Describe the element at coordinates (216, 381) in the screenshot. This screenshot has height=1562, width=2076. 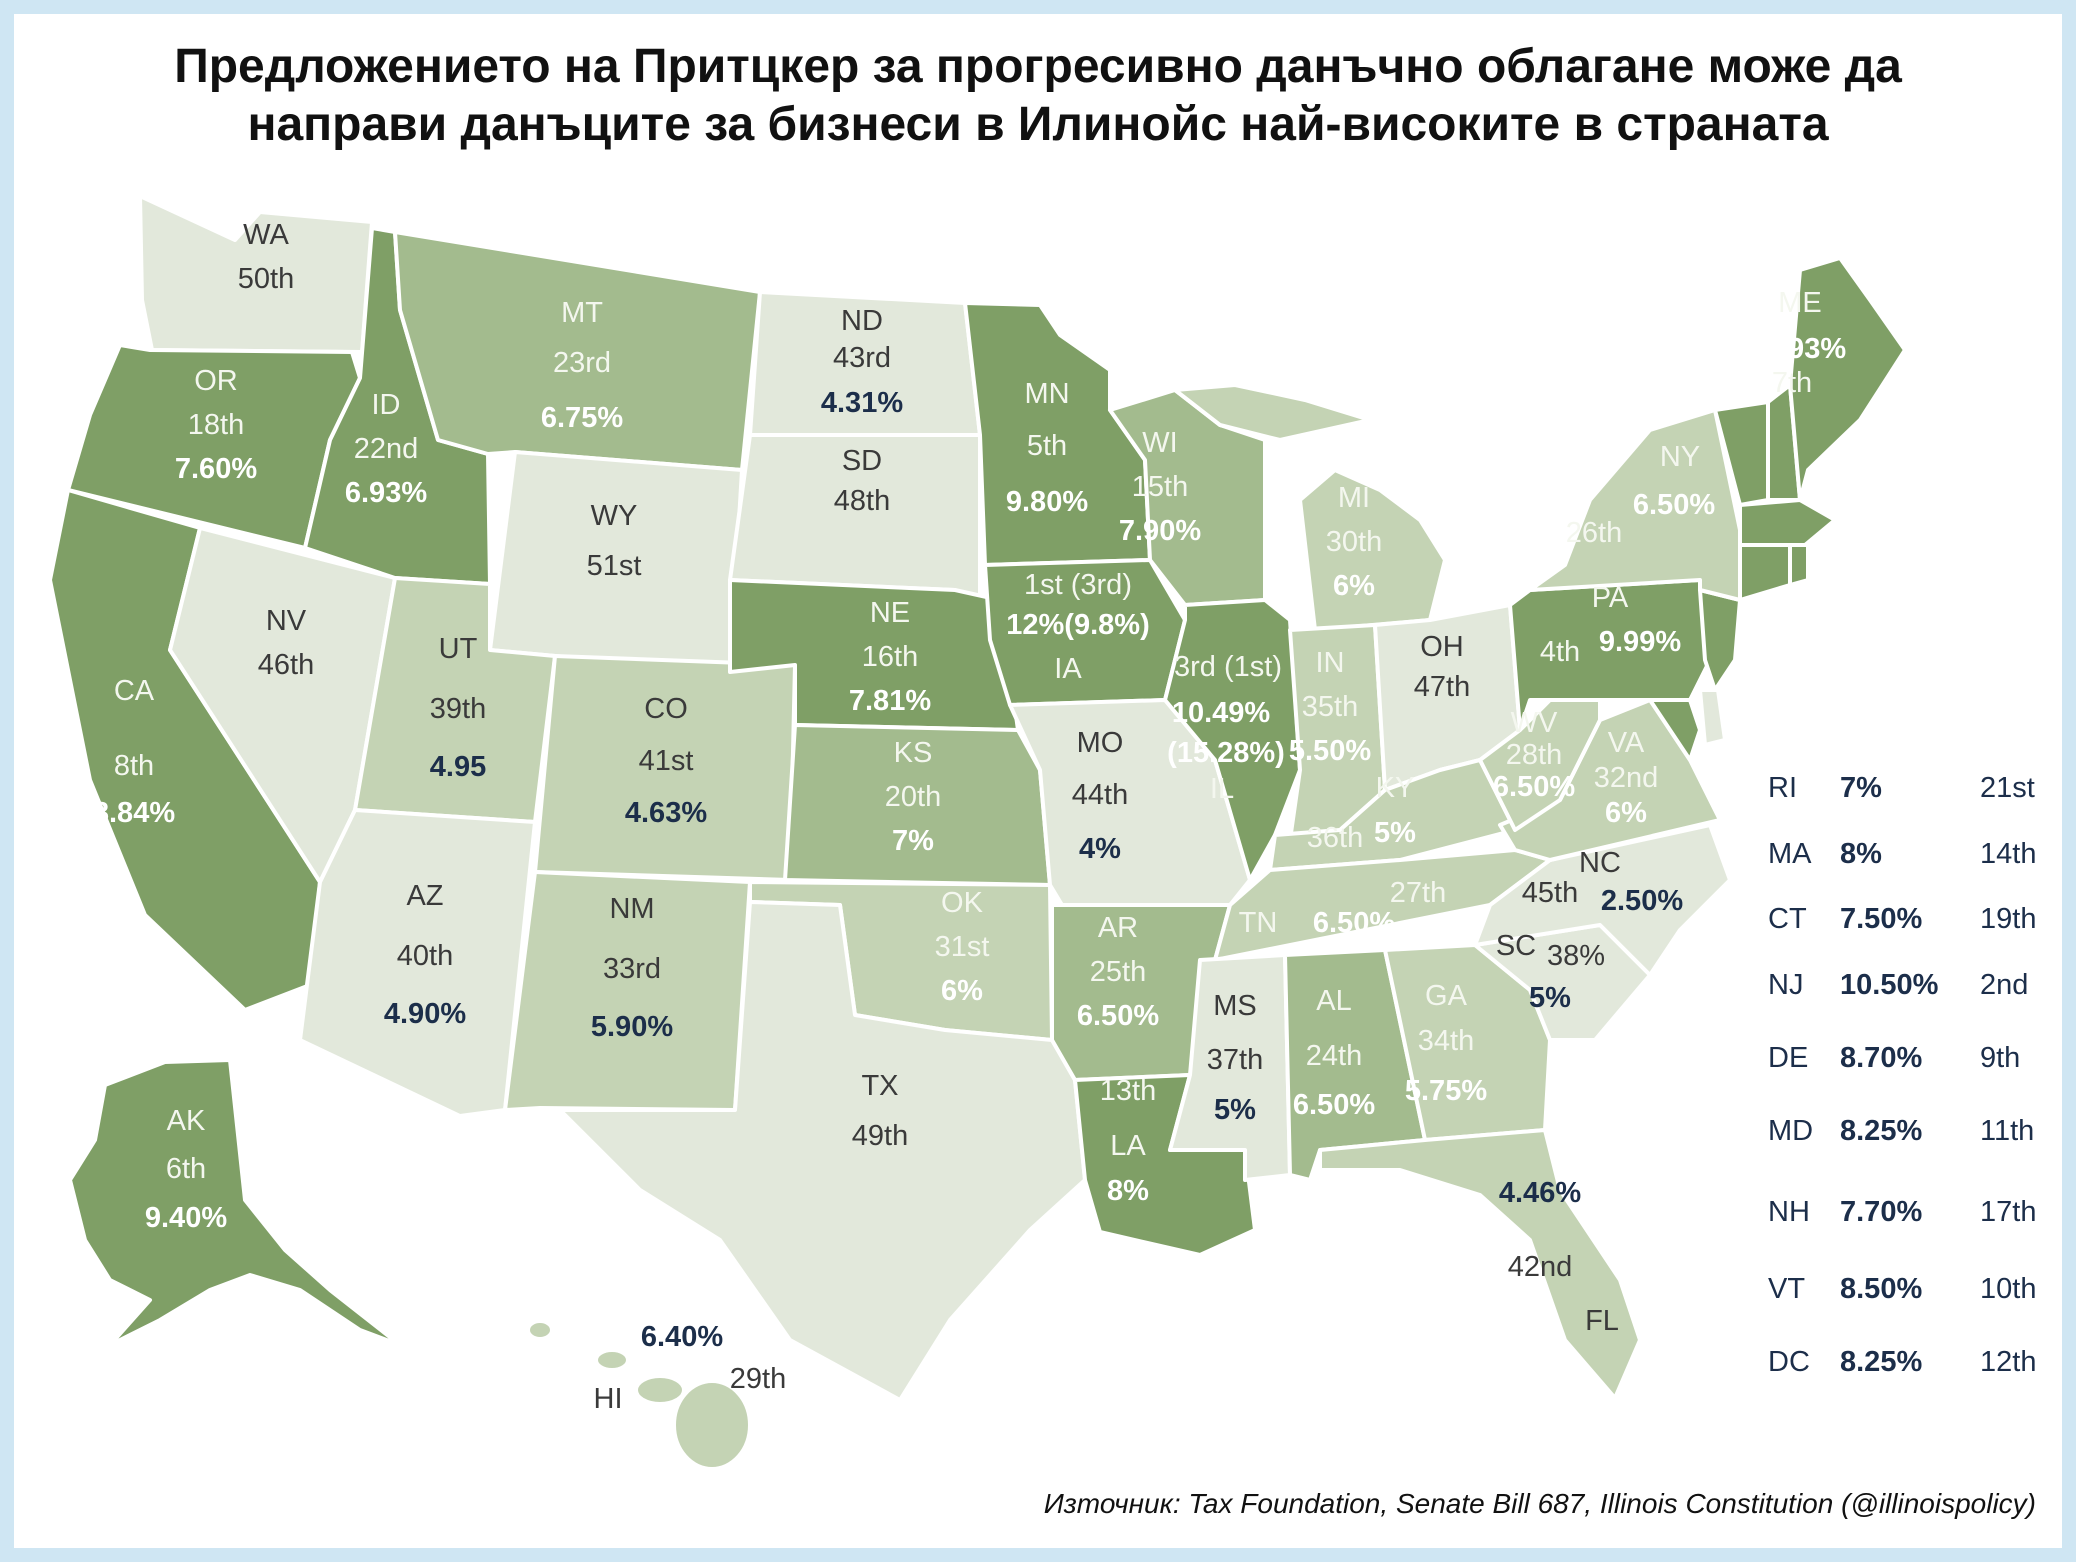
I see `label-or-code: OR` at that location.